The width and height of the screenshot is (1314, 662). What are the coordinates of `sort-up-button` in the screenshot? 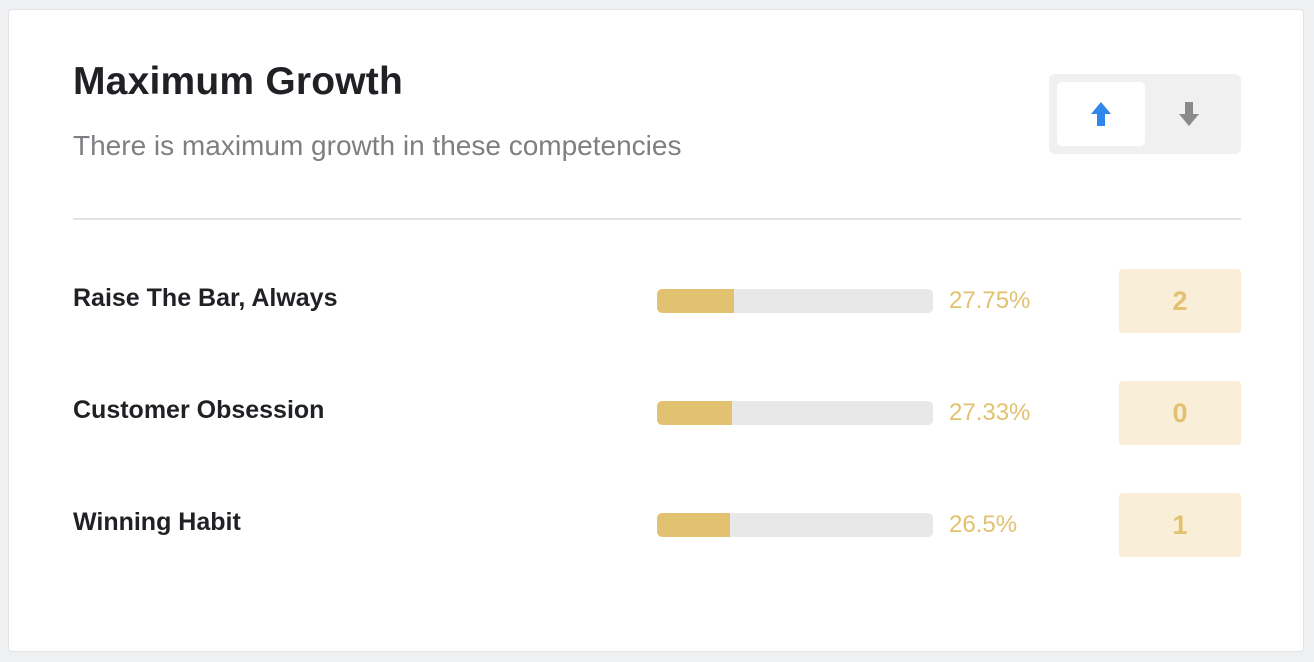 It's located at (1101, 114).